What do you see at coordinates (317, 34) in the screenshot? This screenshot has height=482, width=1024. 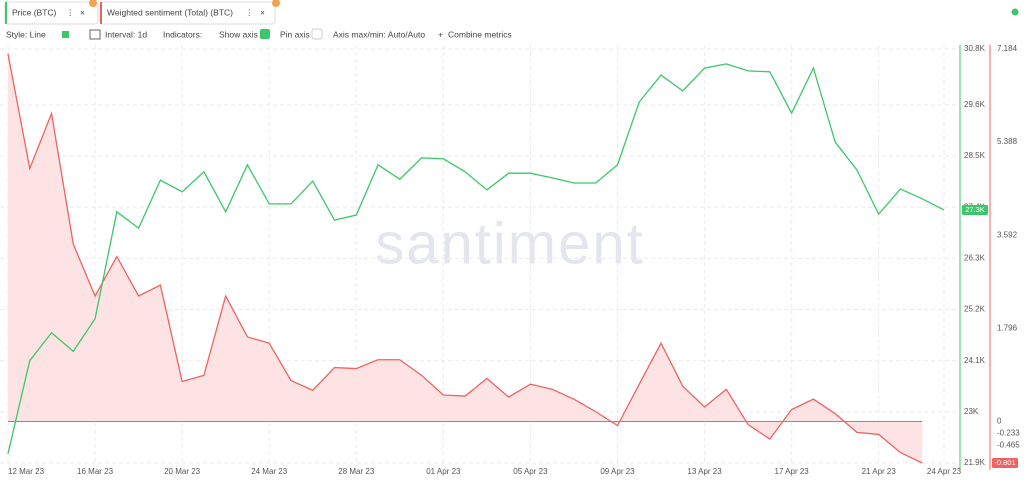 I see `pin-axis-checkbox` at bounding box center [317, 34].